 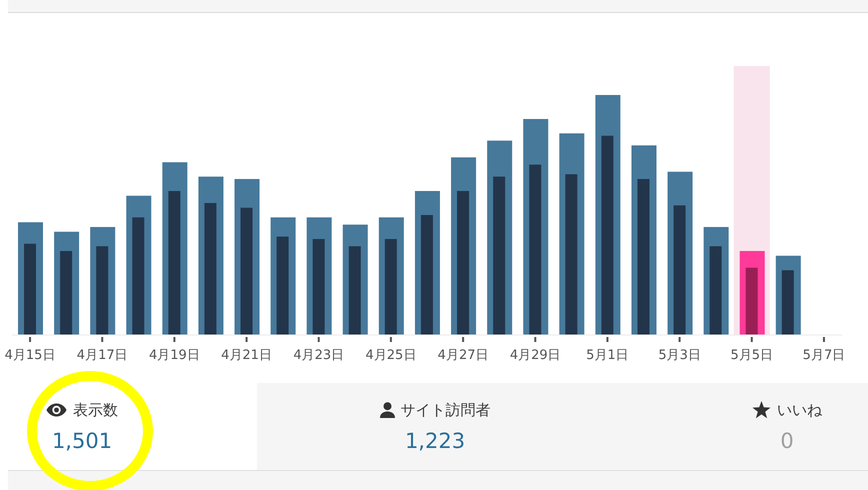 I want to click on x-tick-label: 4月19日, so click(x=174, y=355).